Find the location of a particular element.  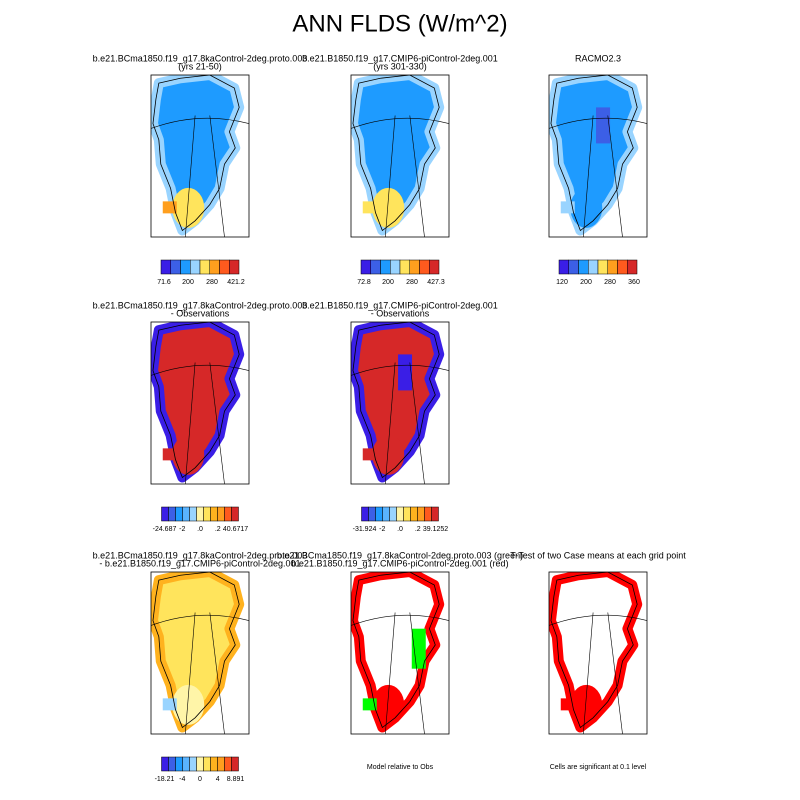

colorbar-label: 8.891 is located at coordinates (236, 779).